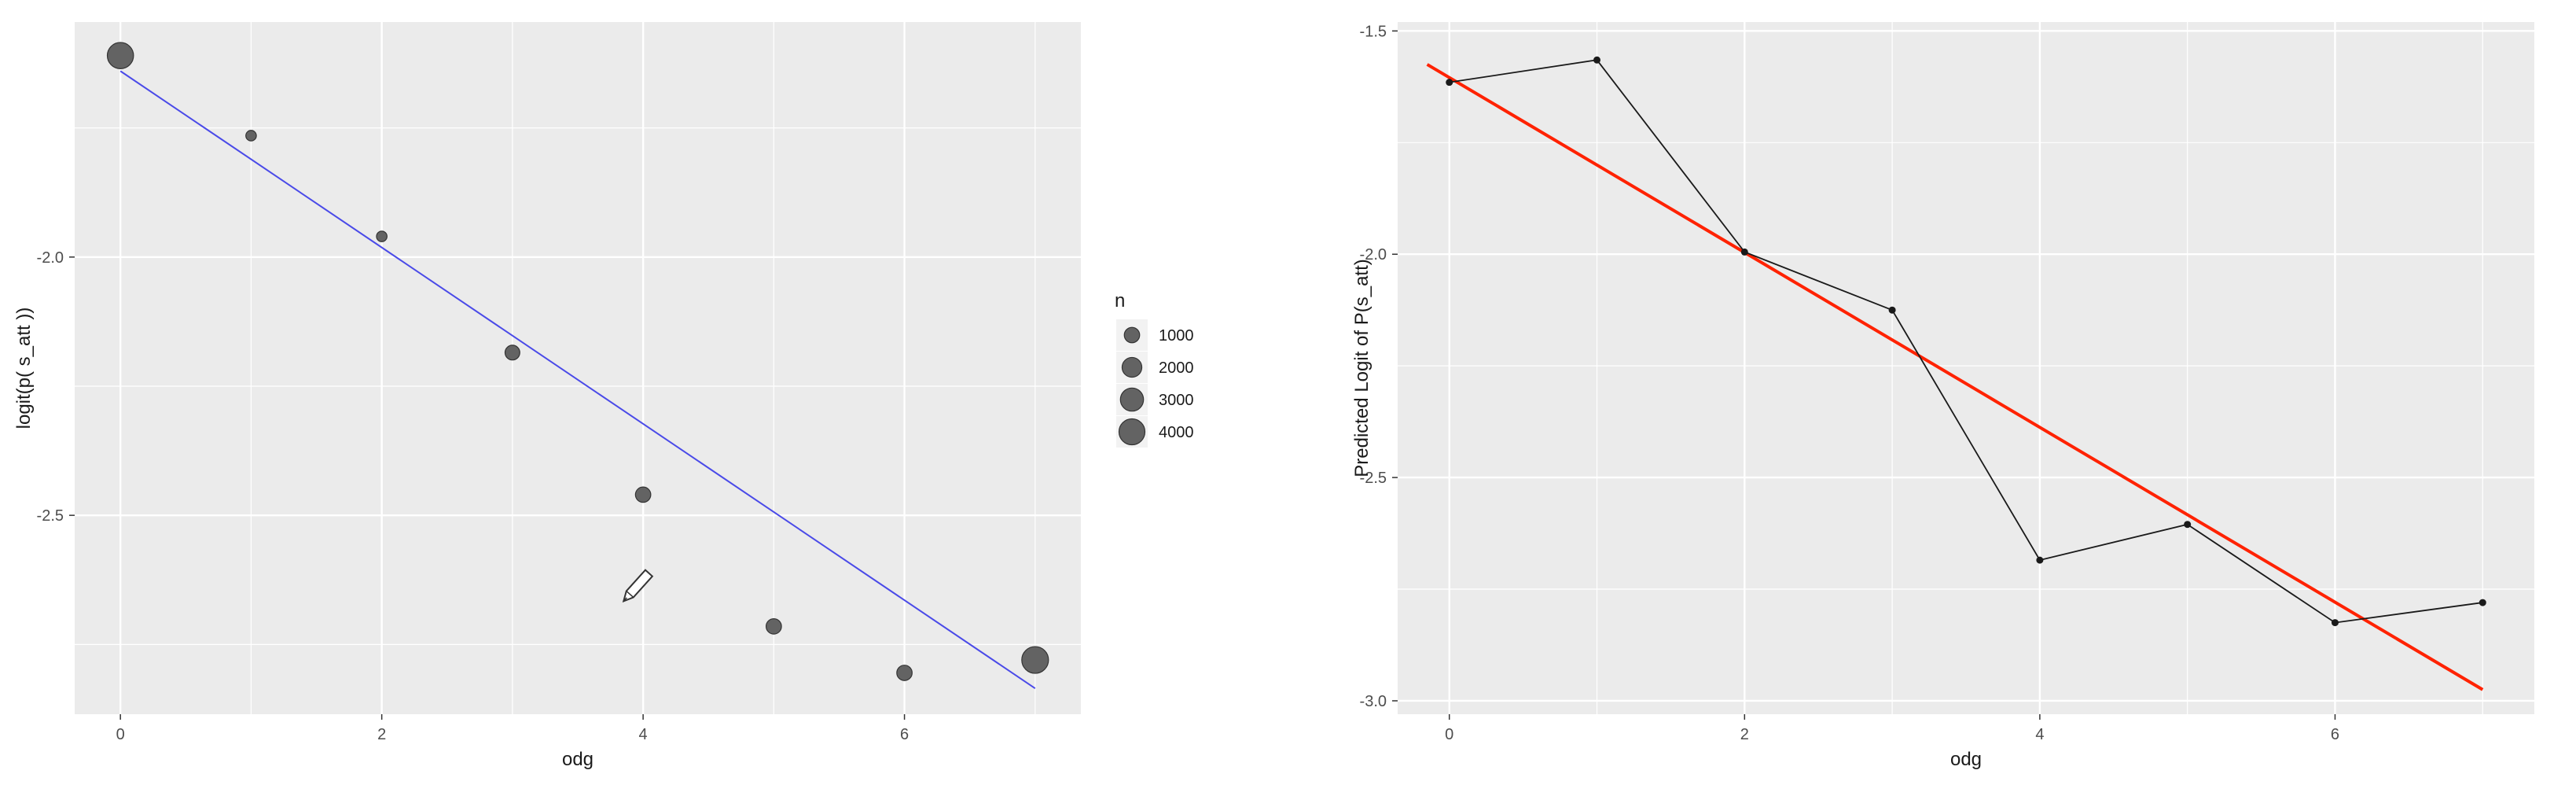 The image size is (2576, 796). I want to click on chart-right-y-tick-label: -3.0, so click(1373, 701).